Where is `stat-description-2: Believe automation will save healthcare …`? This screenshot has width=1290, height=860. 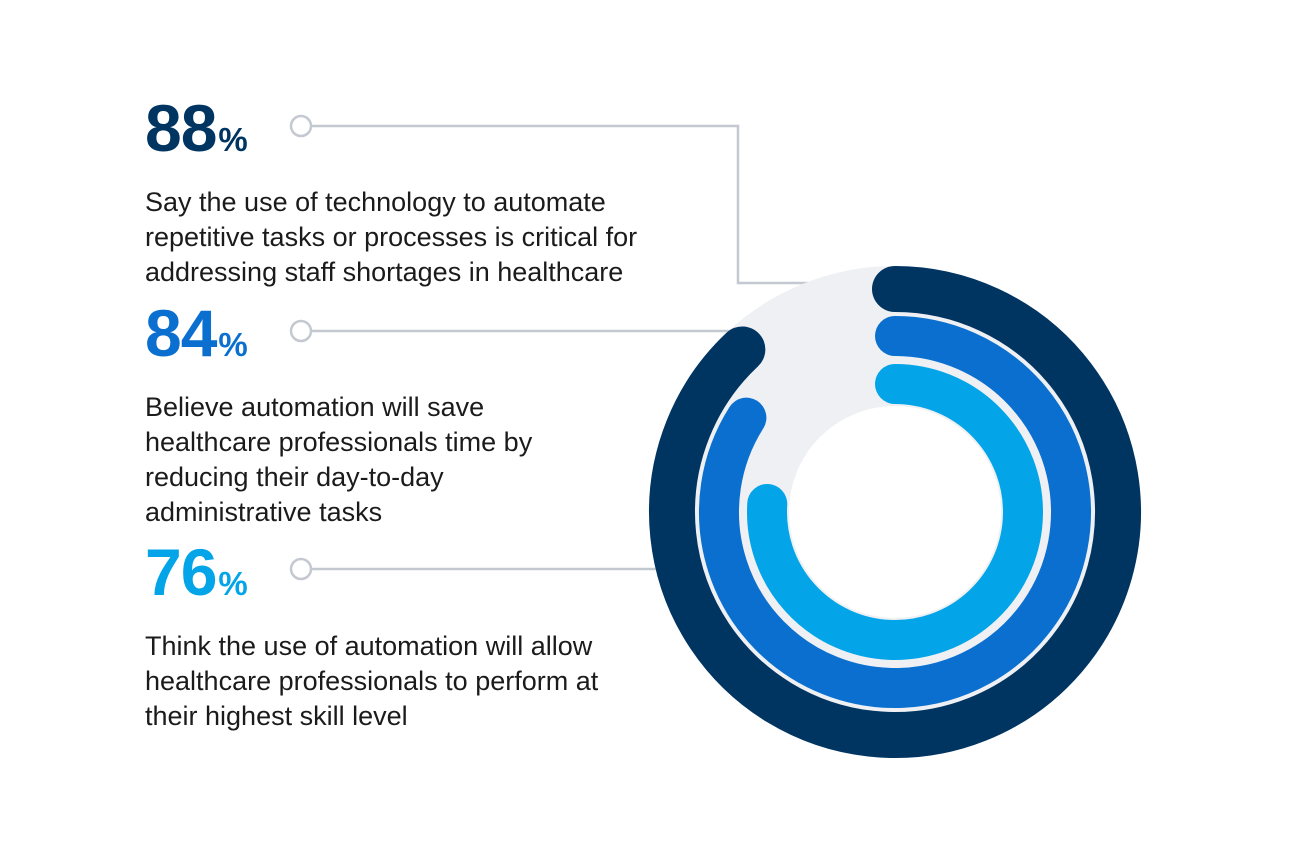
stat-description-2: Believe automation will save healthcare … is located at coordinates (339, 459).